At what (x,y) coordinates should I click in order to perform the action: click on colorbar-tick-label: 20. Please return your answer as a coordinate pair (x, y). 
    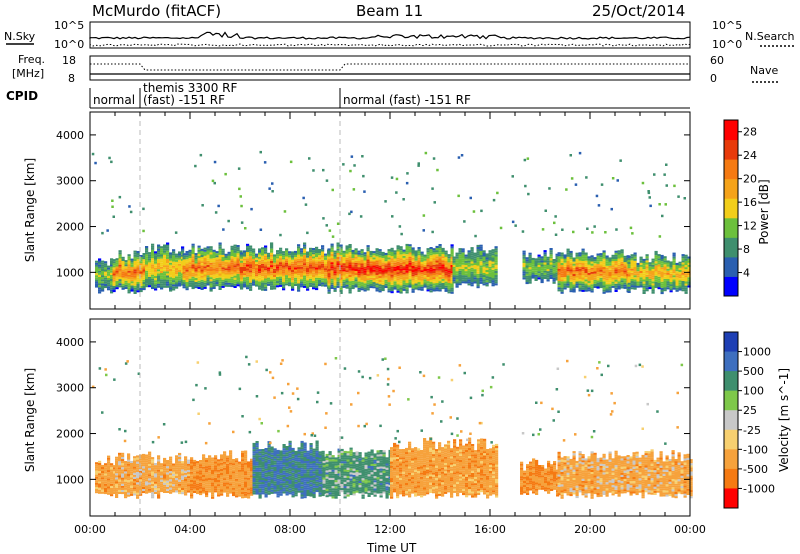
    Looking at the image, I should click on (750, 179).